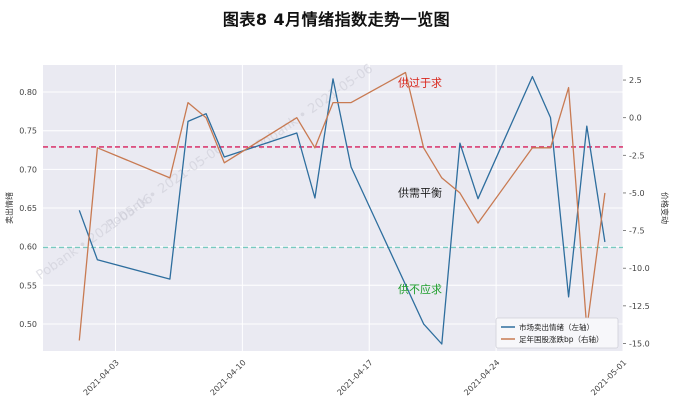  I want to click on y-tick-label: 0.60, so click(28, 247).